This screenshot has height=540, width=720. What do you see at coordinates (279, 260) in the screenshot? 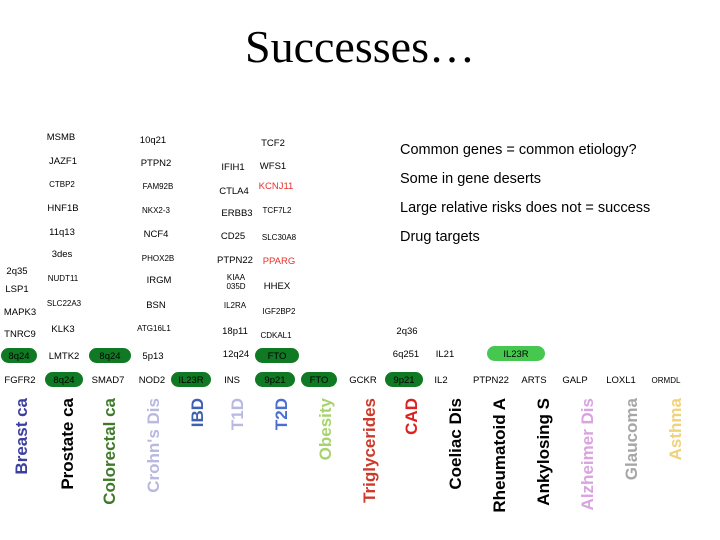
I see `gene-label: PPARG` at bounding box center [279, 260].